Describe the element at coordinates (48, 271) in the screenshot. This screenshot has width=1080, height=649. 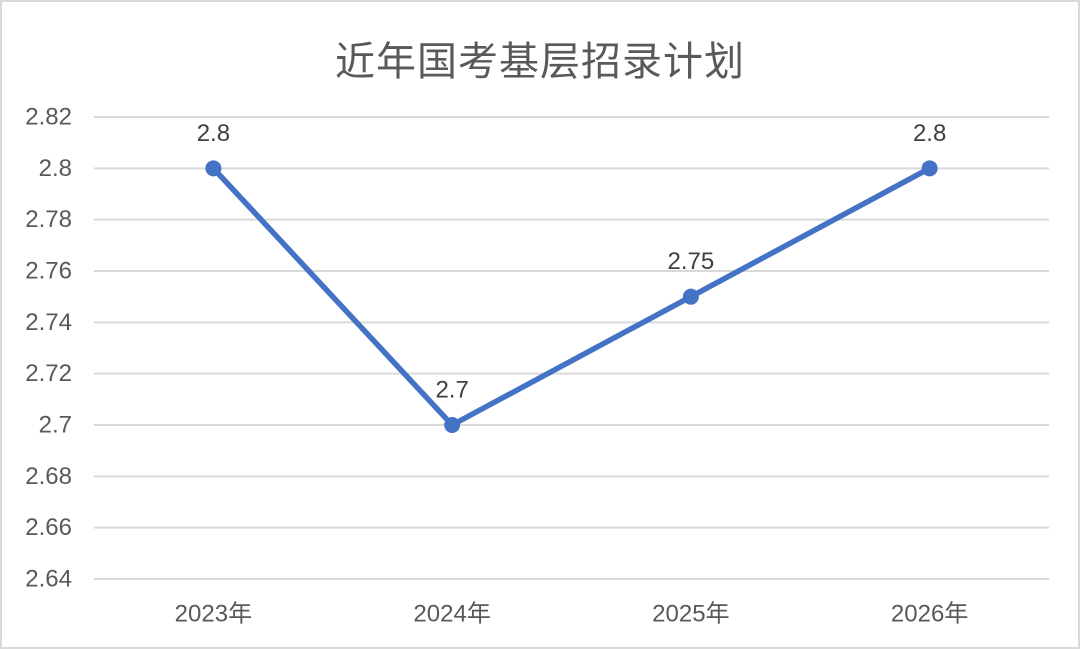
I see `y-axis-tick-label: 2.76` at that location.